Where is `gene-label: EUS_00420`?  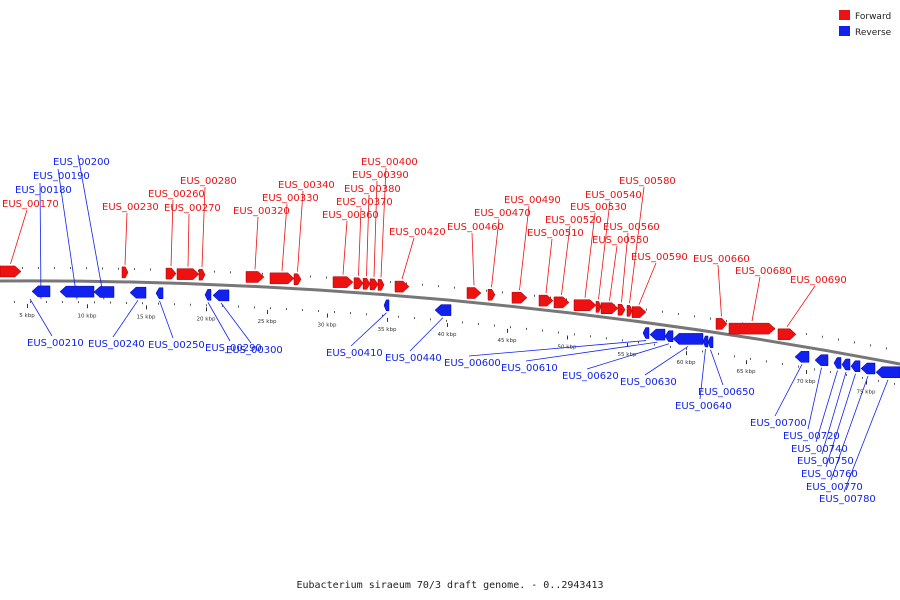
gene-label: EUS_00420 is located at coordinates (417, 232).